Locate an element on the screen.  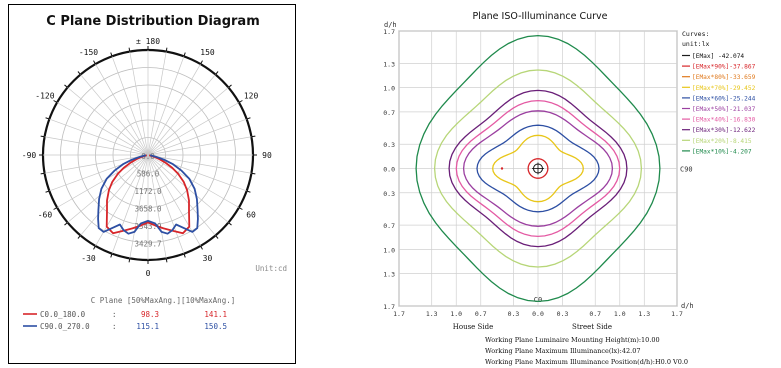
iso-contour-30pct is located at coordinates (538, 168).